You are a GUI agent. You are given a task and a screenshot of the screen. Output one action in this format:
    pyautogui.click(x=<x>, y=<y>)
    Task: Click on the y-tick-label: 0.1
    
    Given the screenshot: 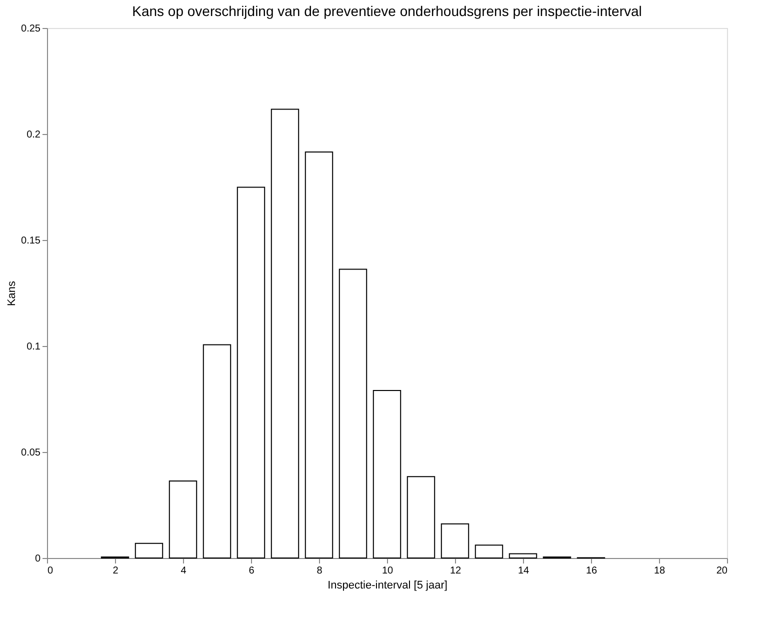 What is the action you would take?
    pyautogui.click(x=33, y=347)
    